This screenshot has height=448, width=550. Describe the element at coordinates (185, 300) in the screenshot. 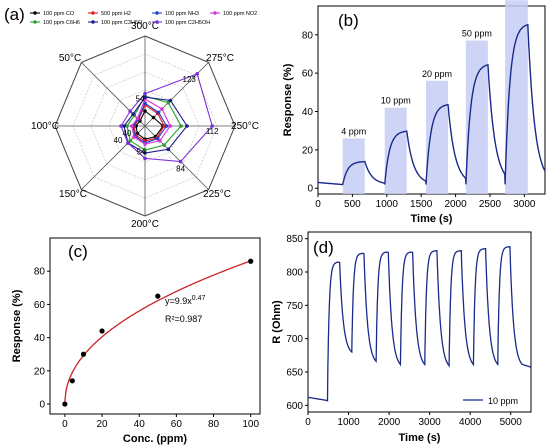

I see `fit-equation: y=9.9x0.47` at that location.